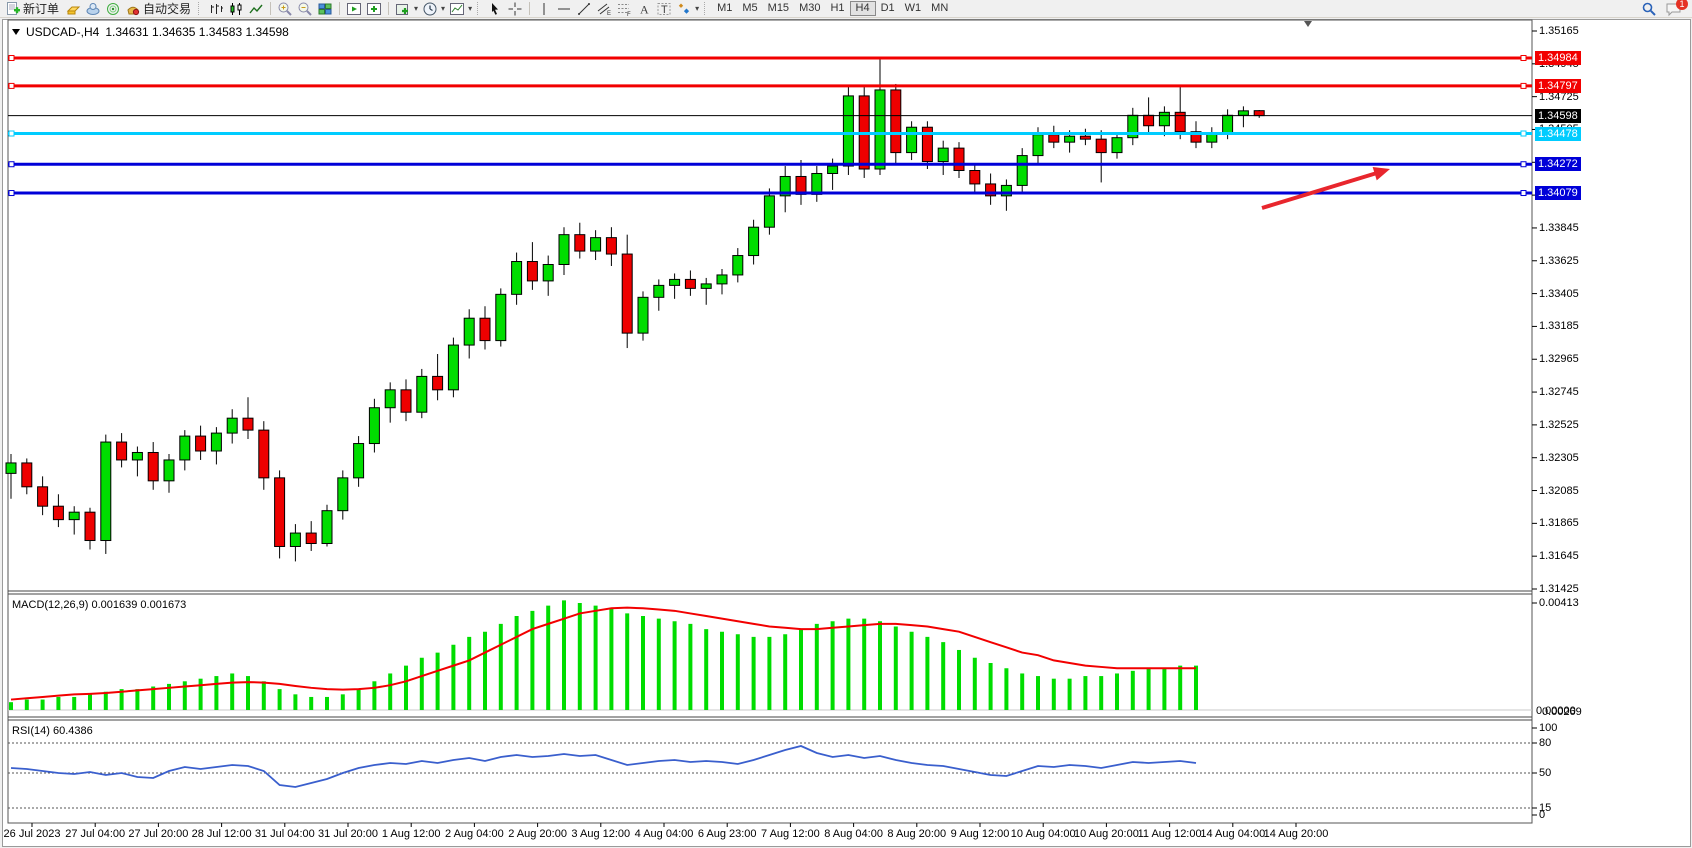 Image resolution: width=1692 pixels, height=848 pixels. Describe the element at coordinates (684, 9) in the screenshot. I see `arrows-icon` at that location.